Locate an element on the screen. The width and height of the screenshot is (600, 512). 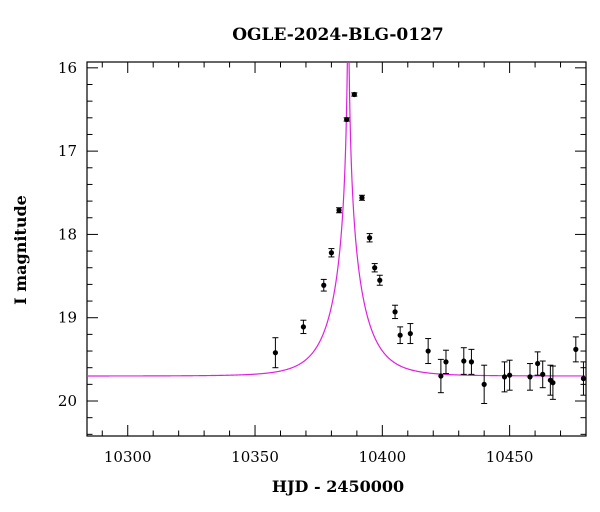
chart-title: OGLE-2024-BLG-0127 is located at coordinates (338, 35).